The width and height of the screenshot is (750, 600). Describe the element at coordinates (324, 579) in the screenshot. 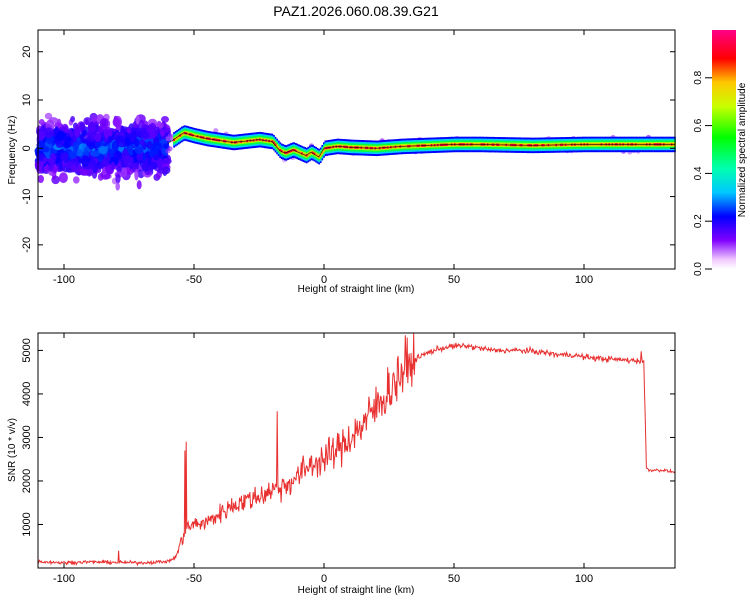

I see `snr-x-tick-label: 0` at that location.